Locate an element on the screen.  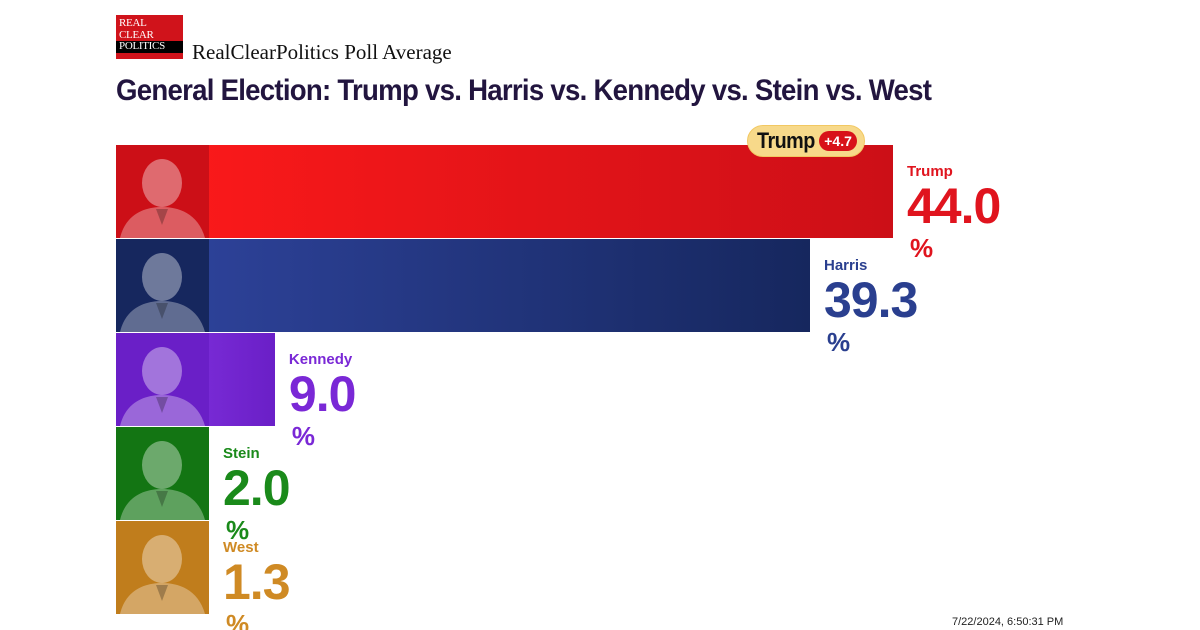
logo-line-2: CLEAR is located at coordinates (136, 34).